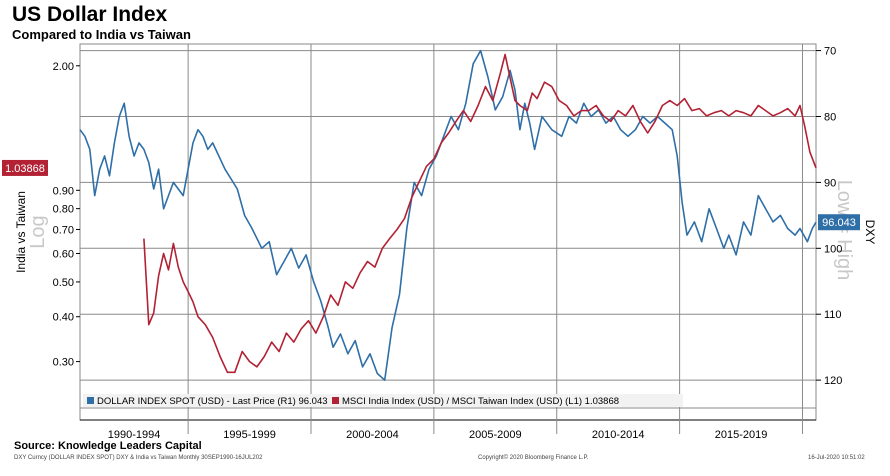 The height and width of the screenshot is (476, 890). What do you see at coordinates (533, 458) in the screenshot?
I see `copyright: Copyright© 2020 Bloomberg Finance L.P.` at bounding box center [533, 458].